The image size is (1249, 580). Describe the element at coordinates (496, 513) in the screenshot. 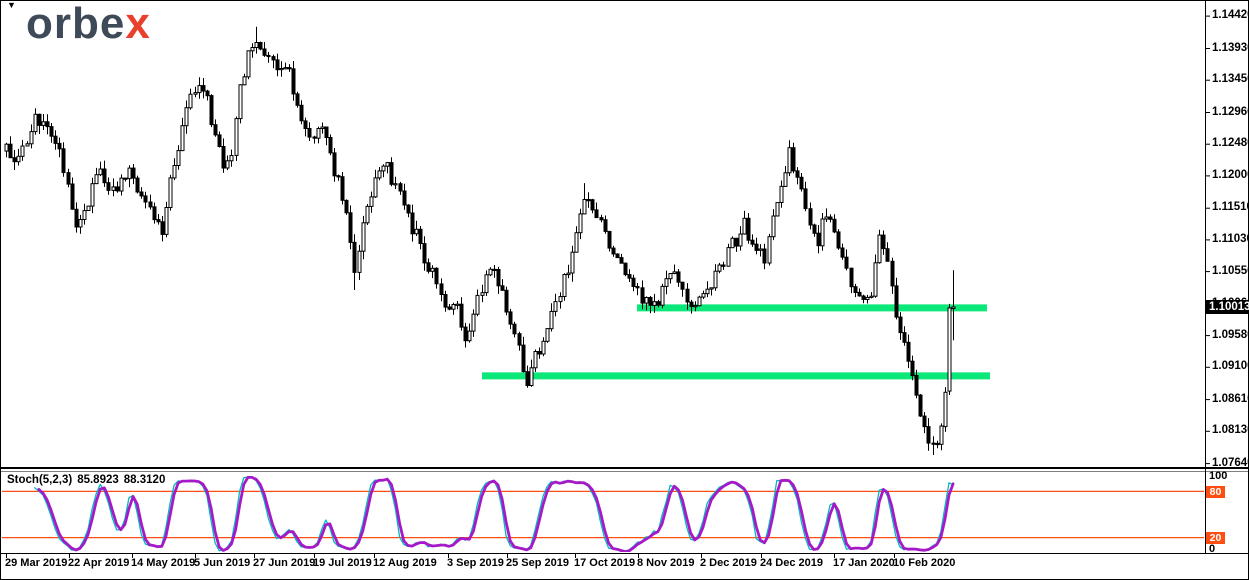

I see `stoch-signal-line` at that location.